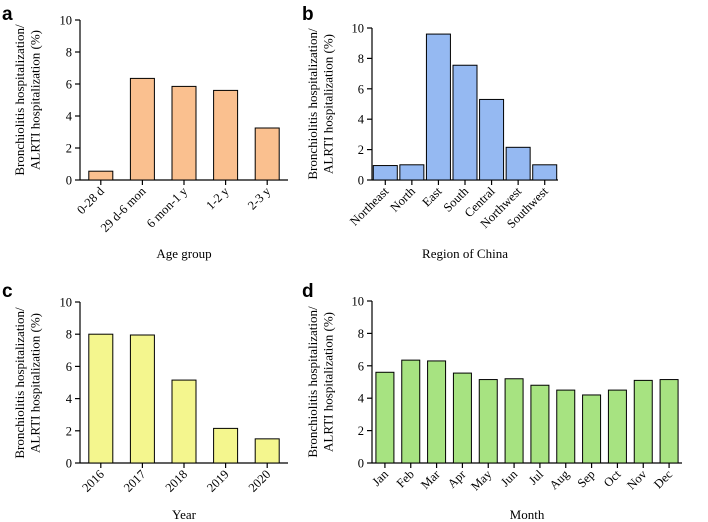  Describe the element at coordinates (560, 480) in the screenshot. I see `panel-d-x-tick-label: Aug` at that location.